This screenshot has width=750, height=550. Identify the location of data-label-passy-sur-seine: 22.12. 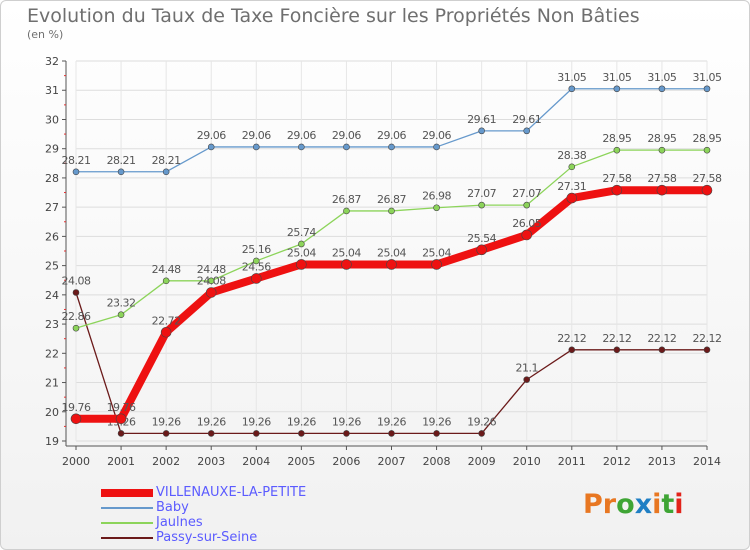
(571, 338).